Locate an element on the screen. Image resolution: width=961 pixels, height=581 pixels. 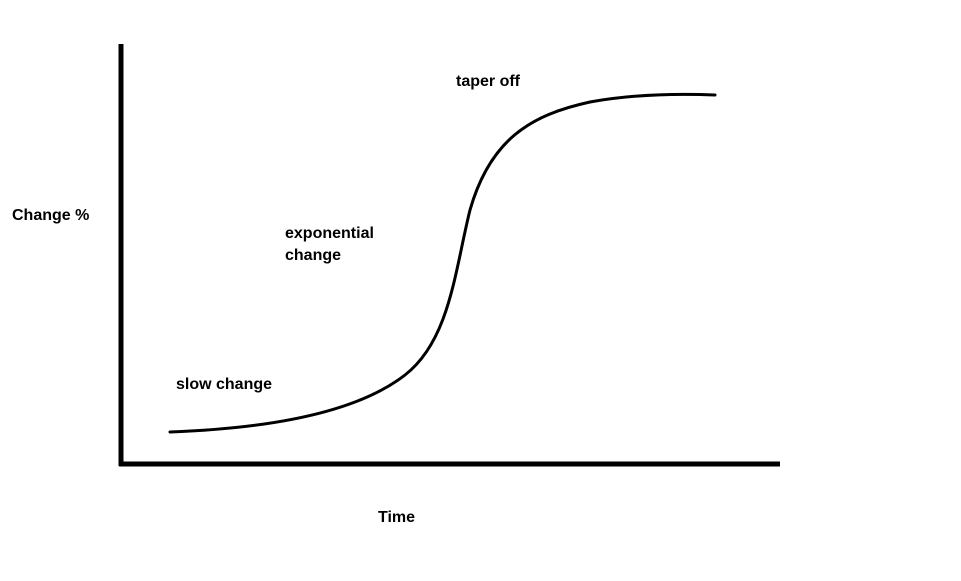
annotation-slow-change: slow change is located at coordinates (224, 384).